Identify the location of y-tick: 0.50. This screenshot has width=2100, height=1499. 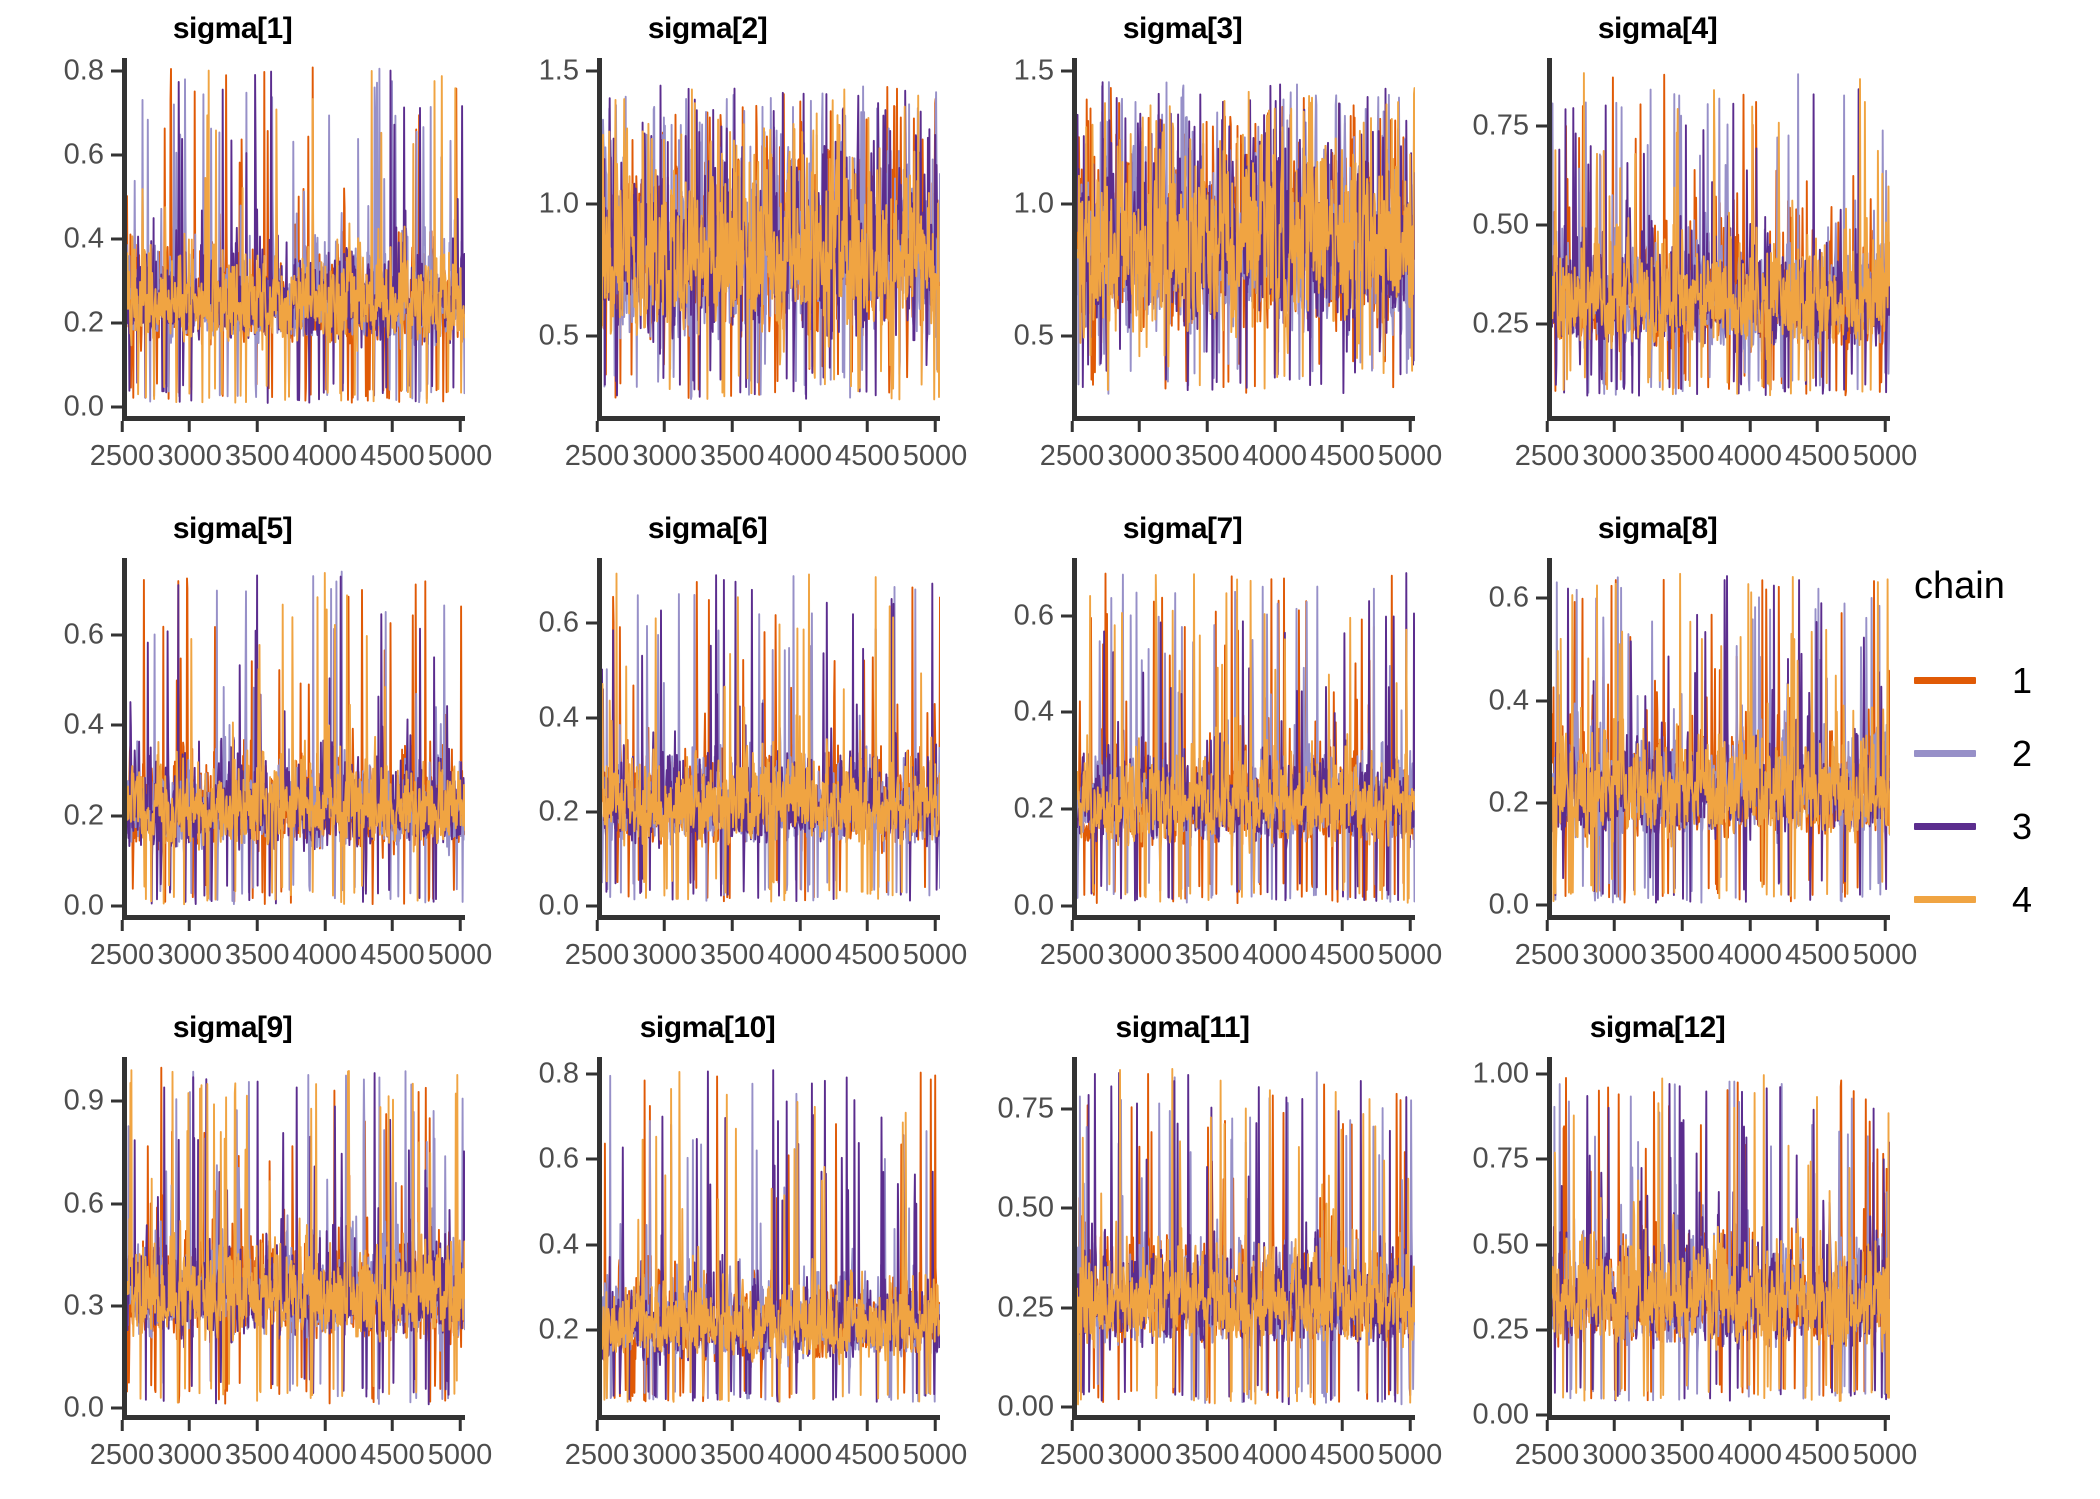
(1510, 1244).